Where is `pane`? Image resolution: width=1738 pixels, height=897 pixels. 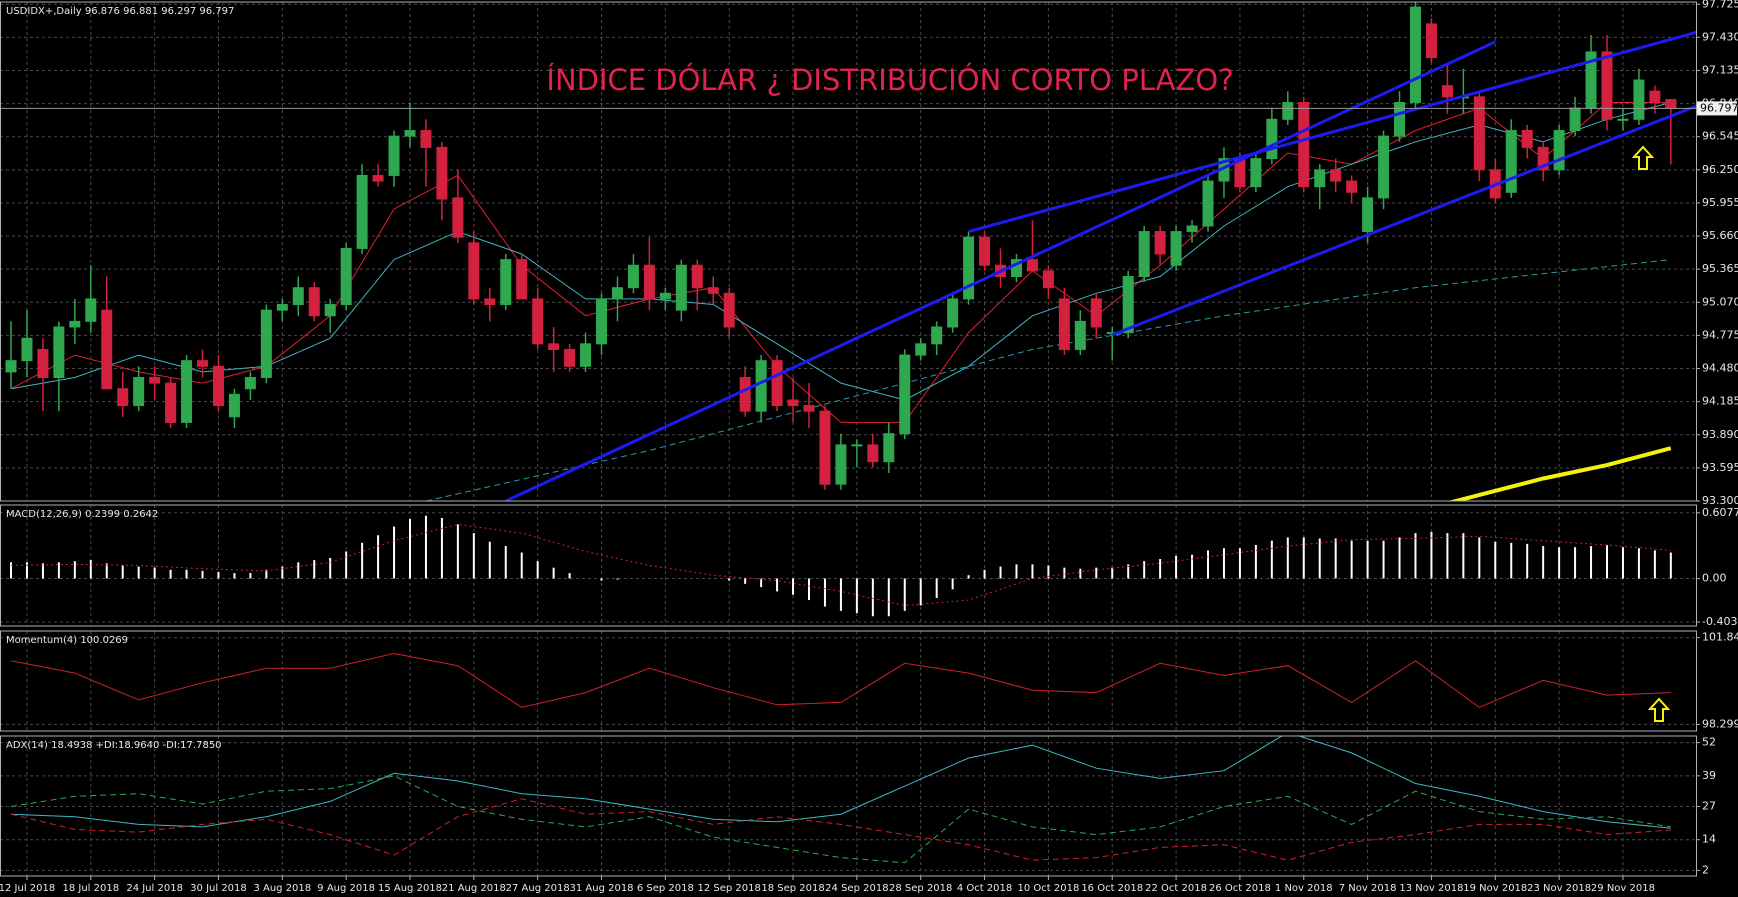
pane is located at coordinates (848, 565).